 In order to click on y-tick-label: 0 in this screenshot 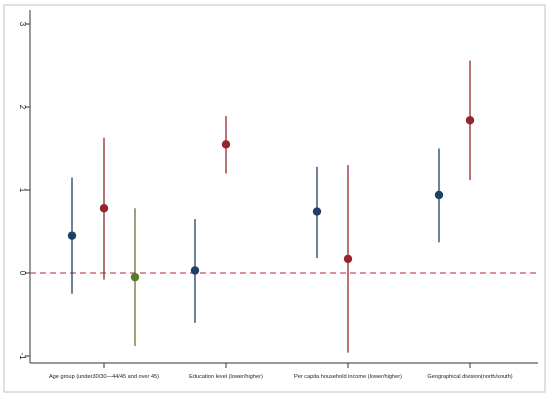, I will do `click(22, 273)`.